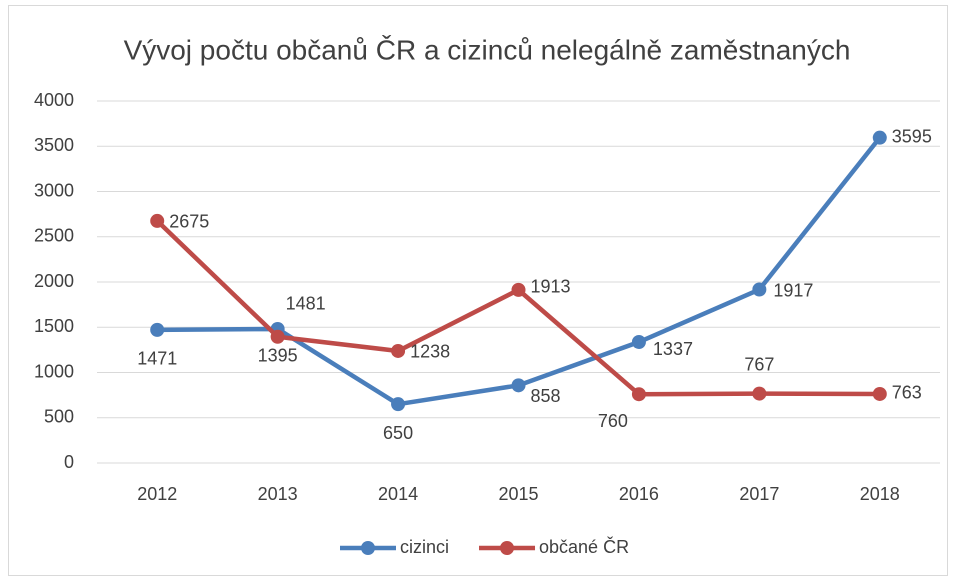 Image resolution: width=956 pixels, height=581 pixels. What do you see at coordinates (54, 190) in the screenshot?
I see `y-tick-label: 3000` at bounding box center [54, 190].